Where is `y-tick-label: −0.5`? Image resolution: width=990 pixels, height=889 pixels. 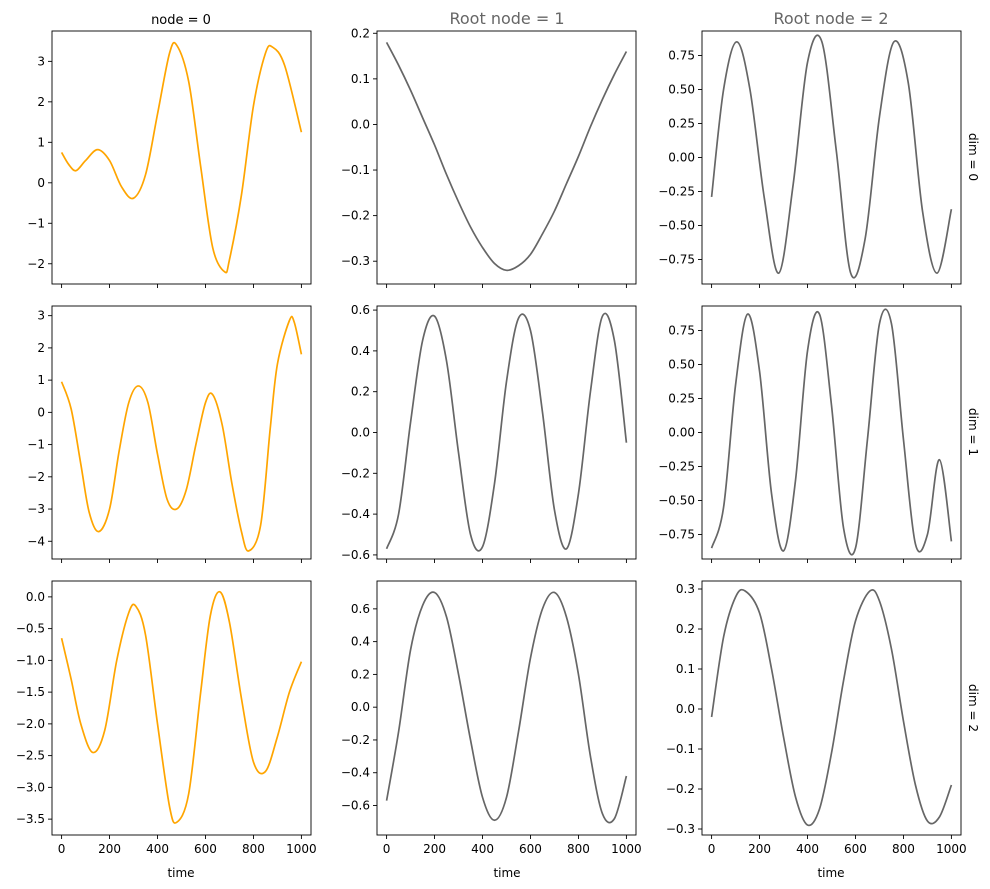
y-tick-label: −0.5 is located at coordinates (30, 629).